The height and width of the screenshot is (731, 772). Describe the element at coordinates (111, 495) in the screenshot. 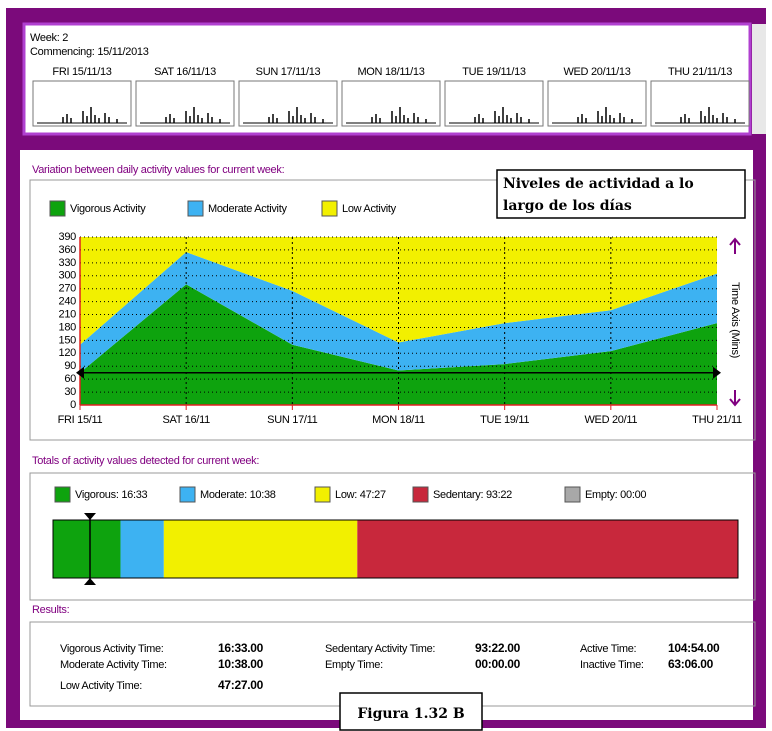

I see `legend-label: Vigorous: 16:33` at that location.